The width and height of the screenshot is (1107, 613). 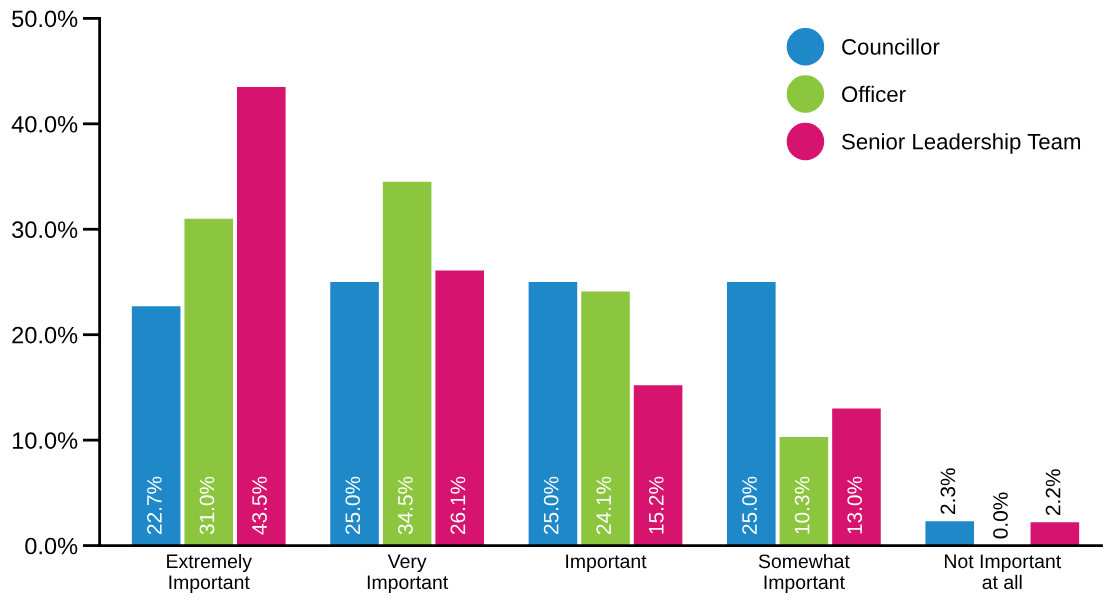 What do you see at coordinates (1053, 492) in the screenshot?
I see `data-label: 2.2%` at bounding box center [1053, 492].